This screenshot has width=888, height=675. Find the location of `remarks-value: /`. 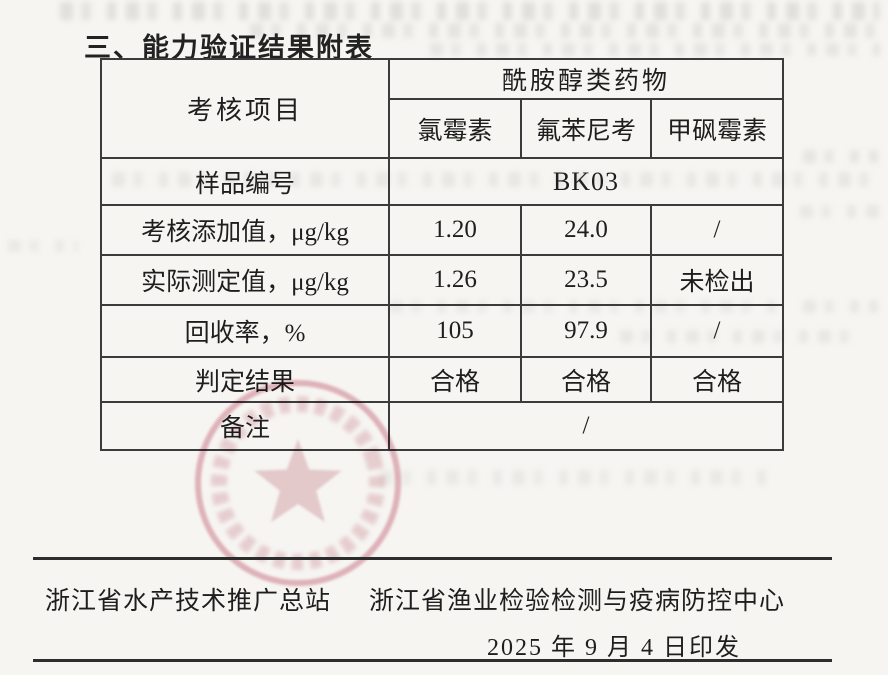

remarks-value: / is located at coordinates (586, 426).